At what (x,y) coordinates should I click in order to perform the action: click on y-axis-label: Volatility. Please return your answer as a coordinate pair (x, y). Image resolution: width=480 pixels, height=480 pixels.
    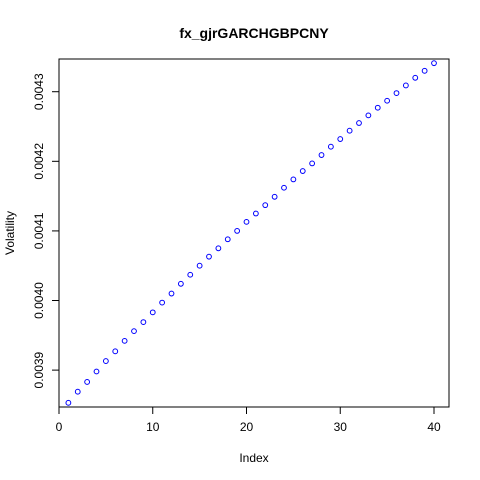
    Looking at the image, I should click on (10, 233).